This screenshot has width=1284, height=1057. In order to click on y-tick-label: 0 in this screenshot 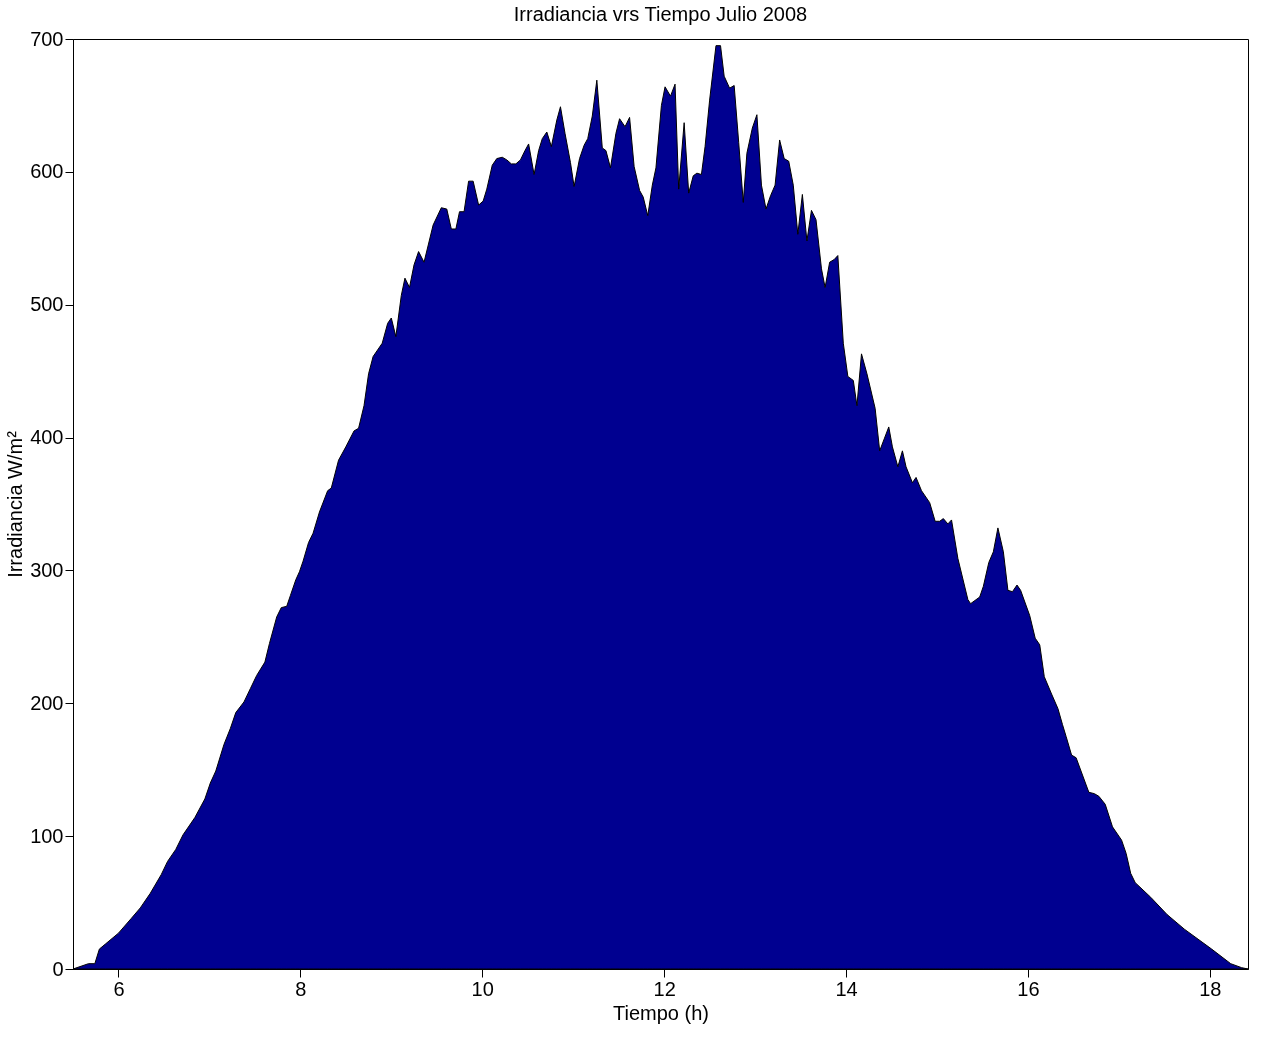, I will do `click(58, 968)`.